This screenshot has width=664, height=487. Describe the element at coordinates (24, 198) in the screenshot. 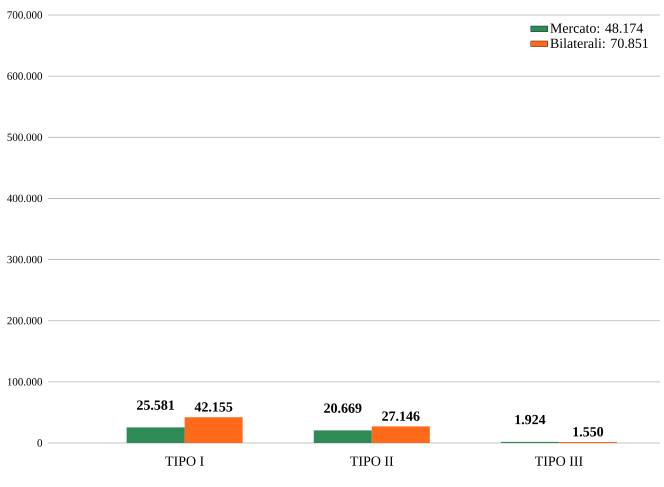

I see `y-tick-label: 400.000` at that location.